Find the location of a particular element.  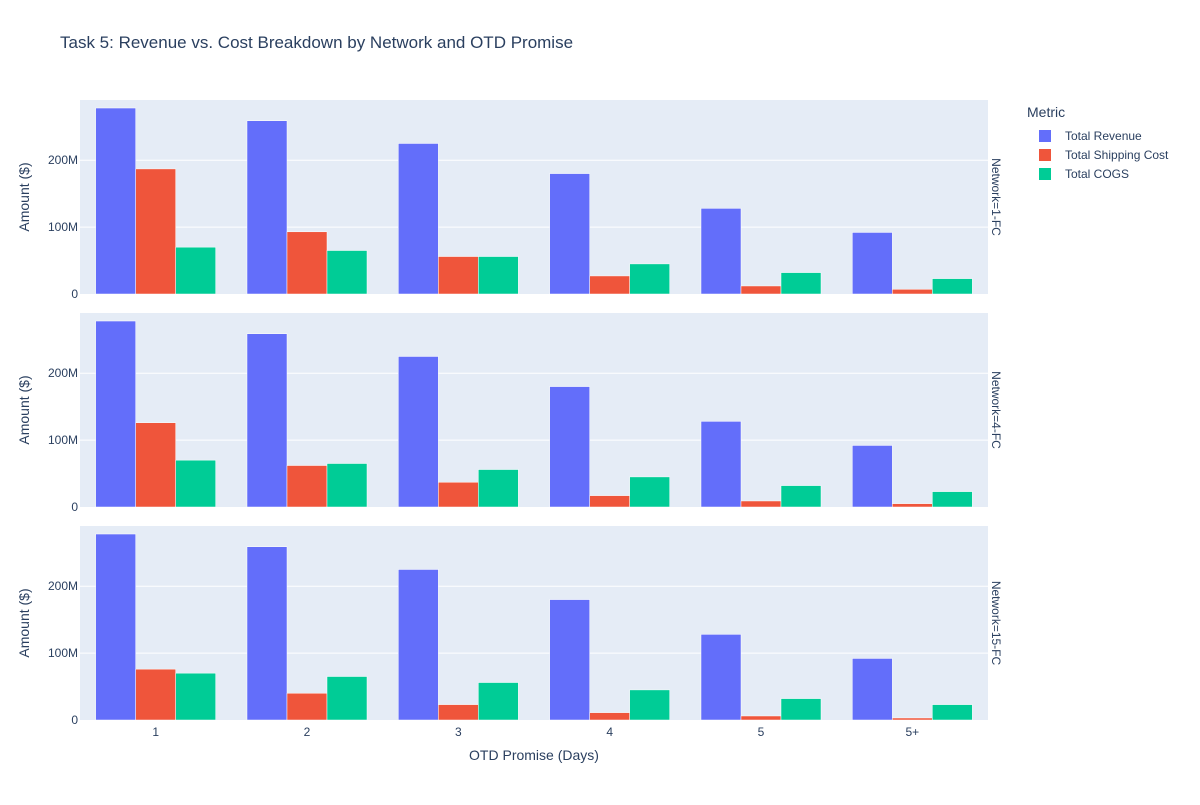

x-tick-label: 3 is located at coordinates (458, 732).